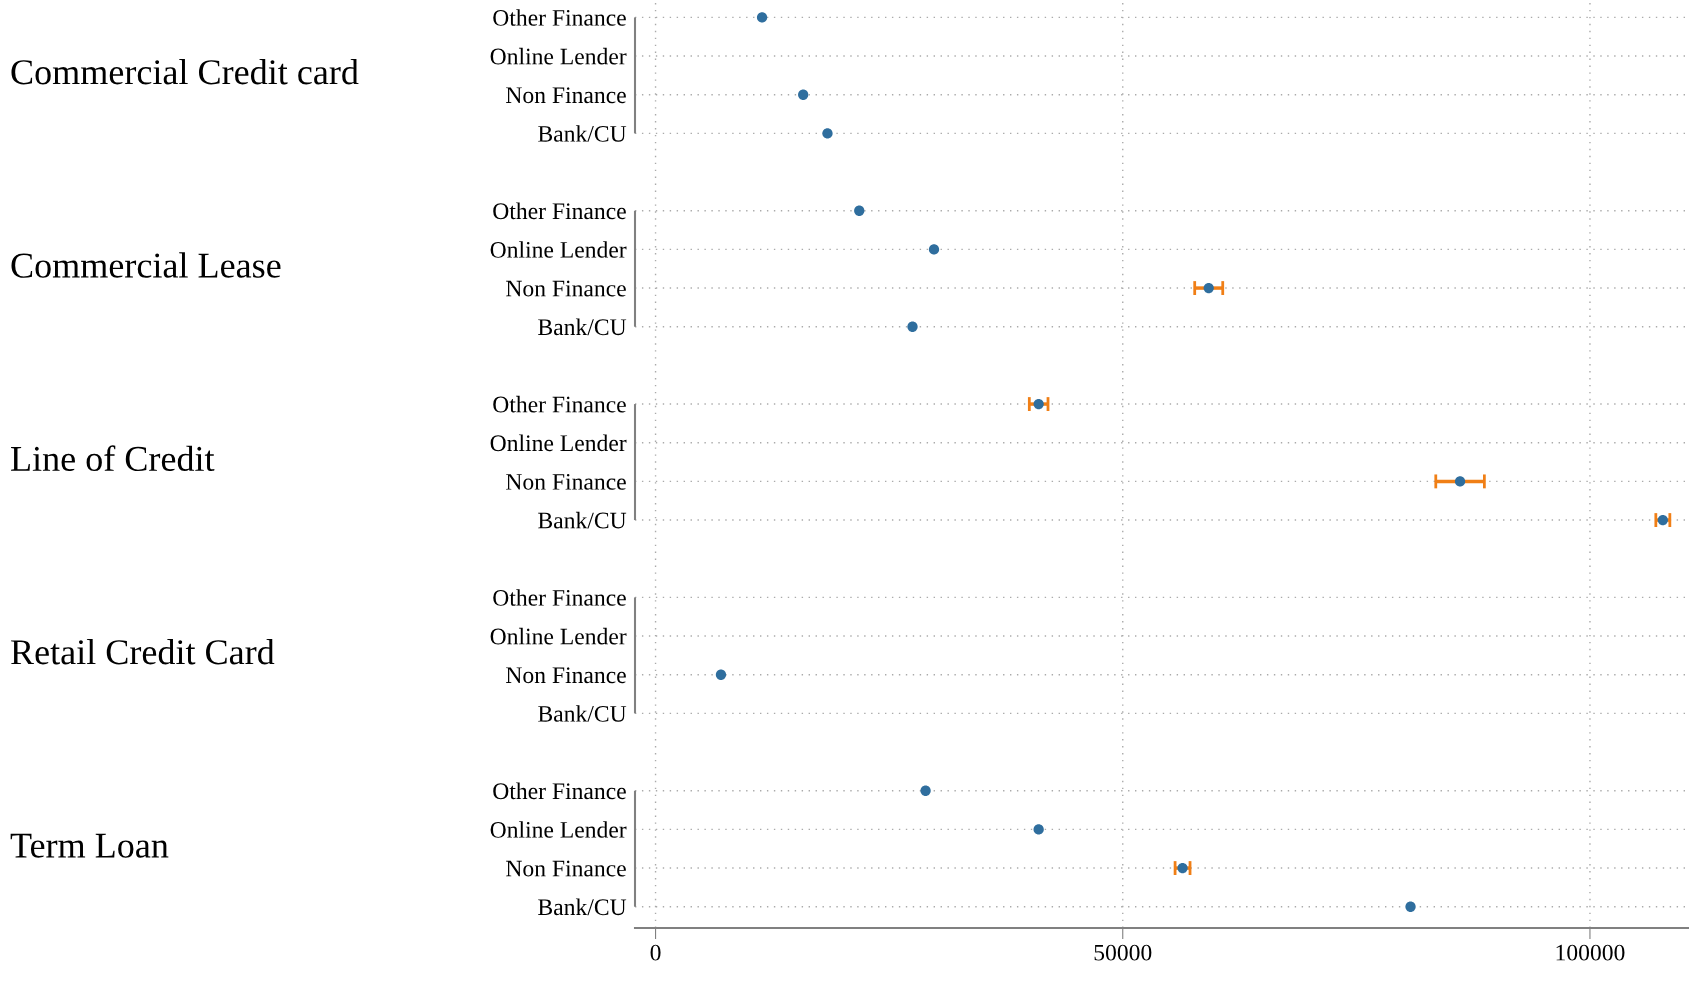 This screenshot has width=1689, height=984. What do you see at coordinates (89, 845) in the screenshot?
I see `text: Term Loan` at bounding box center [89, 845].